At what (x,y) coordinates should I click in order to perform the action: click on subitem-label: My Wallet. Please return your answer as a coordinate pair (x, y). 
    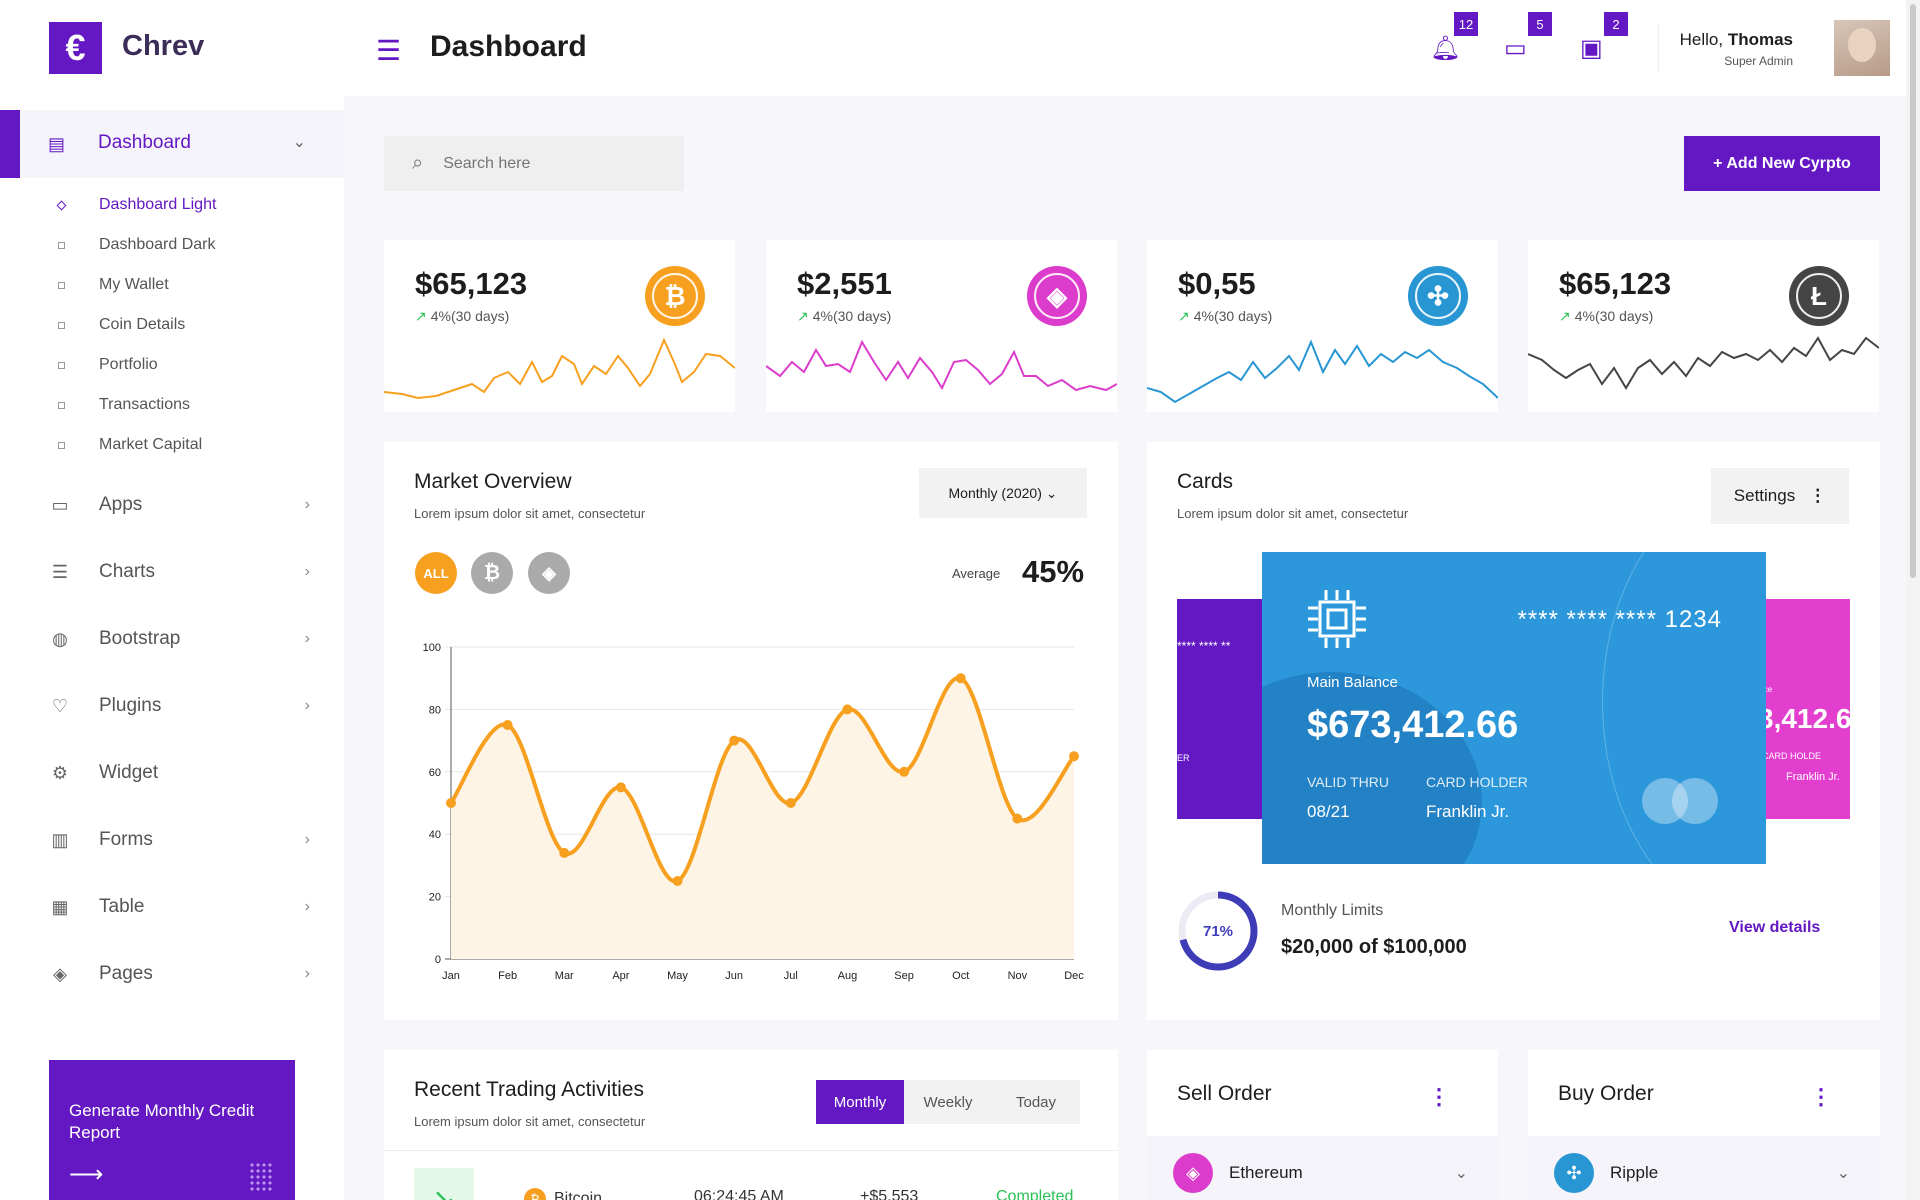
    Looking at the image, I should click on (134, 284).